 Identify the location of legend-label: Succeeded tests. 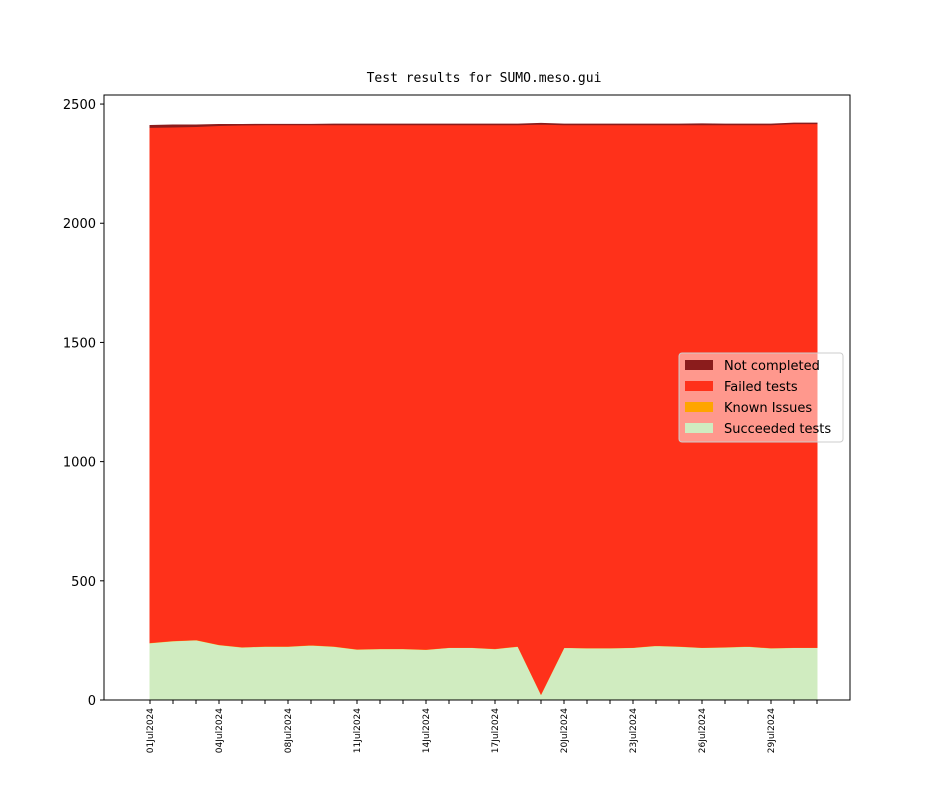
(777, 429).